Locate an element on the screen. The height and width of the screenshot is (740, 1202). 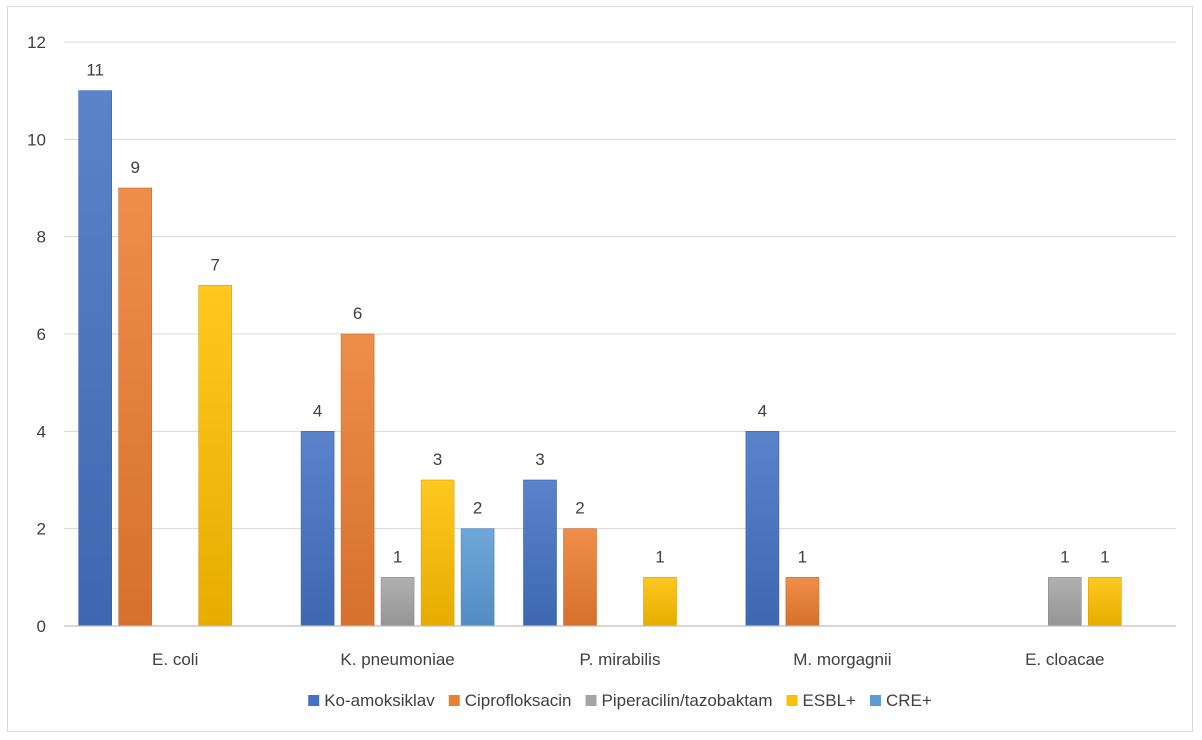
data-label-Ciprofloksacin-K. pneumoniae: 6 is located at coordinates (357, 313).